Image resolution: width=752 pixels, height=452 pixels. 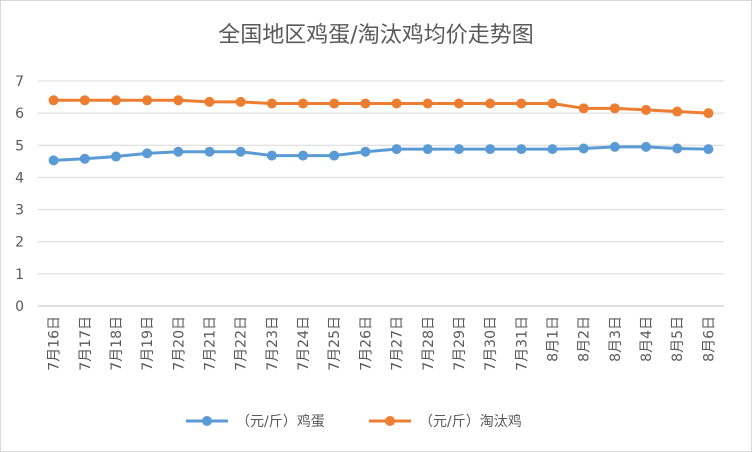 What do you see at coordinates (86, 343) in the screenshot?
I see `x-tick-label: 7月17日` at bounding box center [86, 343].